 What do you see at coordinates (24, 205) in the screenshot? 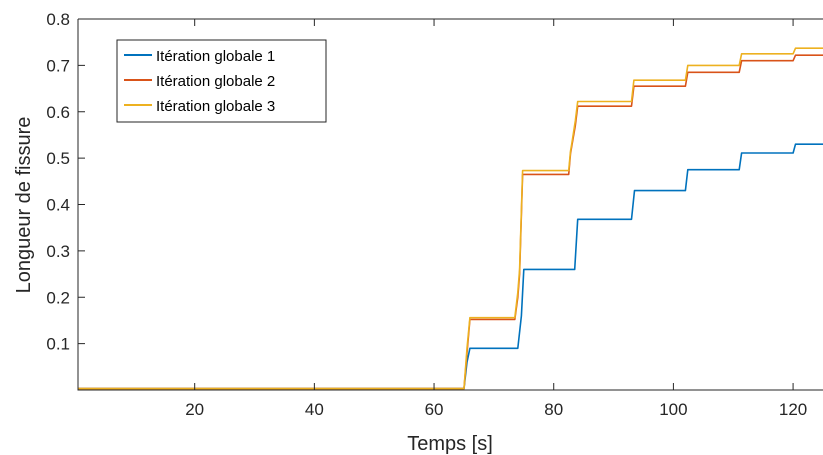
I see `y-axis-label: Longueur de fissure` at bounding box center [24, 205].